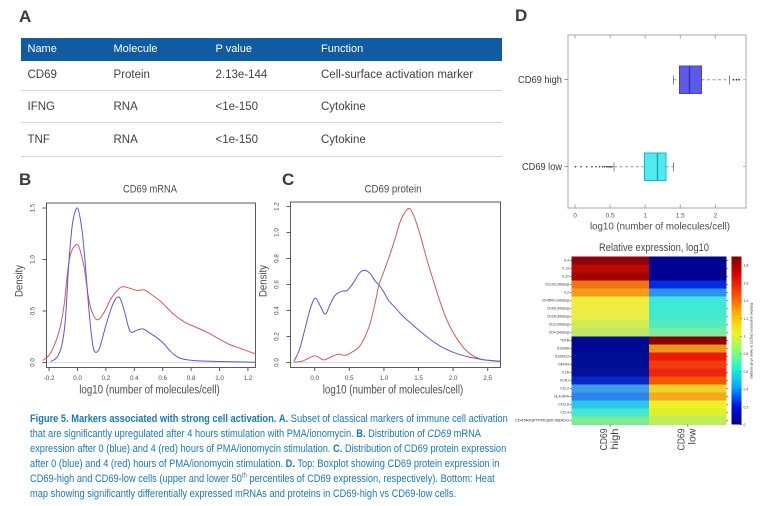 This screenshot has width=768, height=506. I want to click on svg-text: IL2, so click(566, 293).